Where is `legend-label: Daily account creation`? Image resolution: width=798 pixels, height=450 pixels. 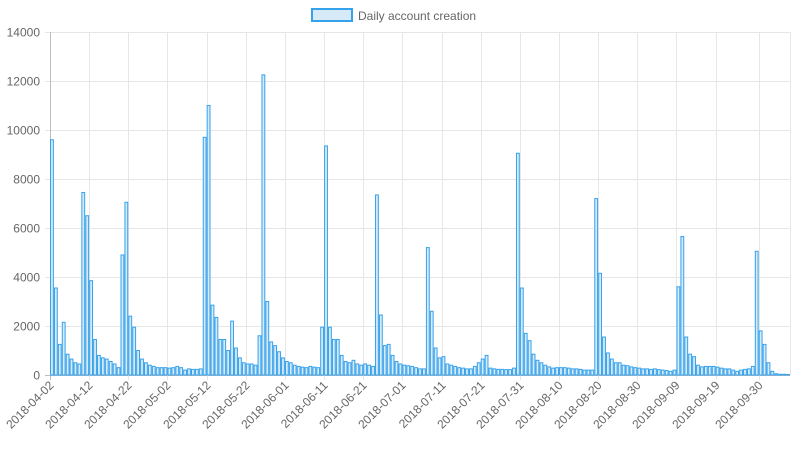 legend-label: Daily account creation is located at coordinates (417, 16).